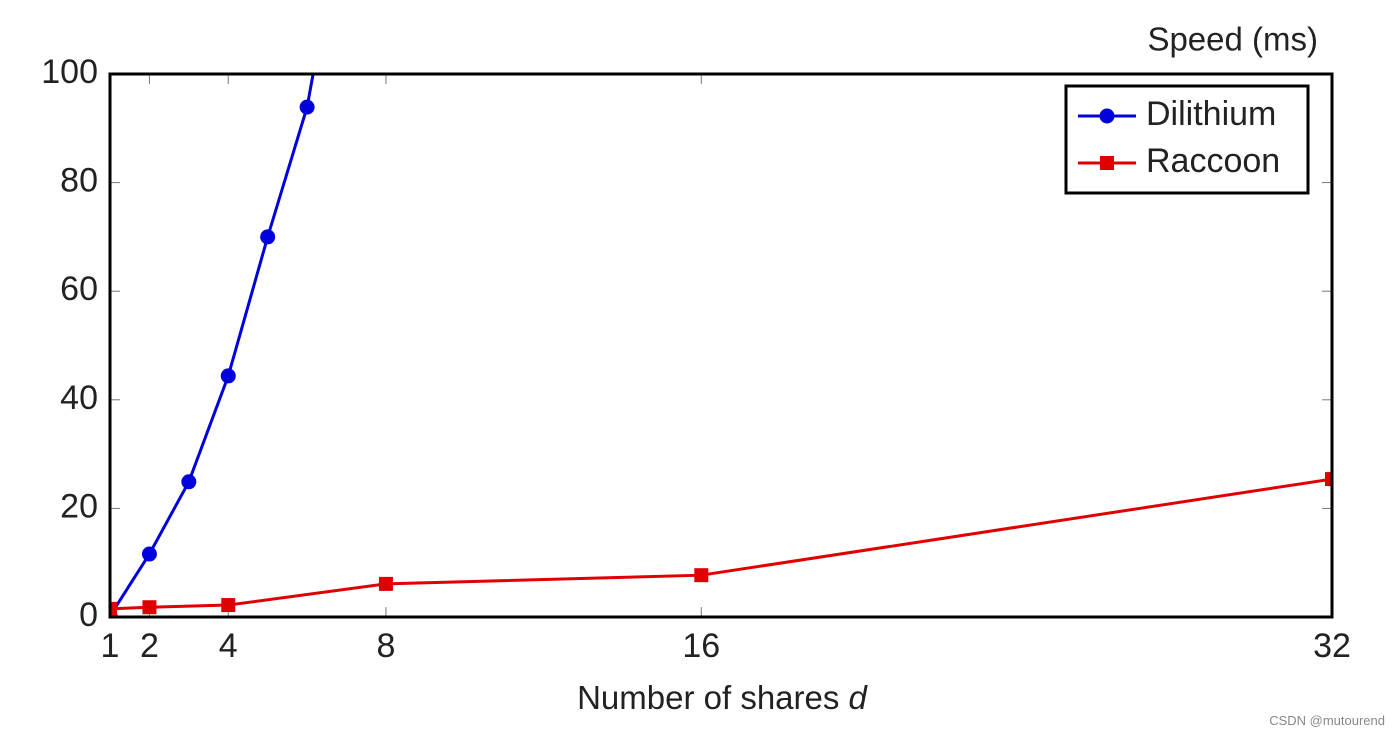  Describe the element at coordinates (1187, 139) in the screenshot. I see `legend-box` at that location.